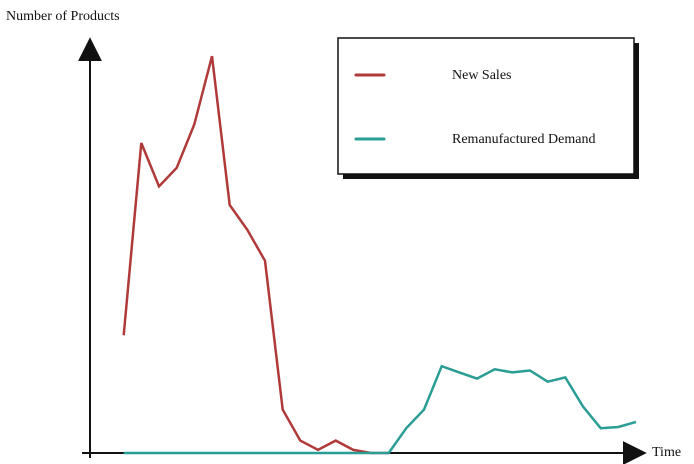  What do you see at coordinates (666, 452) in the screenshot?
I see `x-axis-label: Time` at bounding box center [666, 452].